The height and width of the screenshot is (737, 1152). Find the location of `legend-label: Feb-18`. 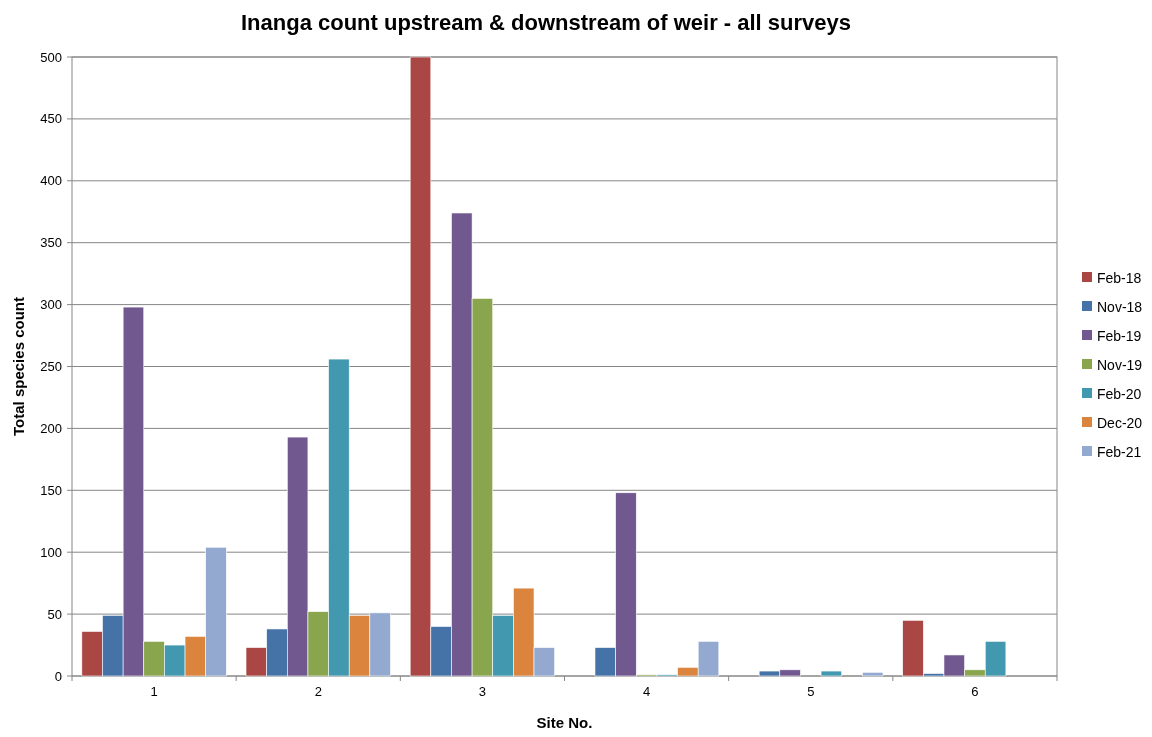

legend-label: Feb-18 is located at coordinates (1119, 277).